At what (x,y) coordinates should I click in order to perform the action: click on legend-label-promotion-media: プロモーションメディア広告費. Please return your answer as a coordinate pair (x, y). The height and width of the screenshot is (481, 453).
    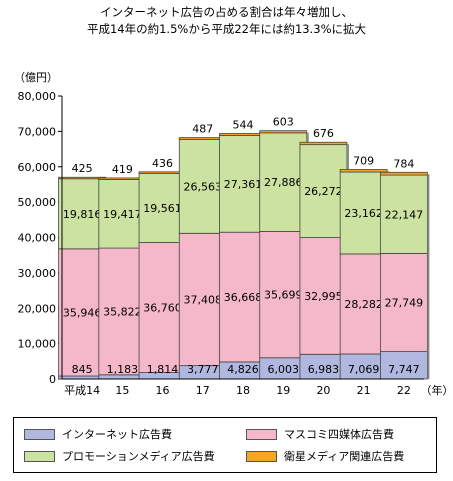
    Looking at the image, I should click on (138, 456).